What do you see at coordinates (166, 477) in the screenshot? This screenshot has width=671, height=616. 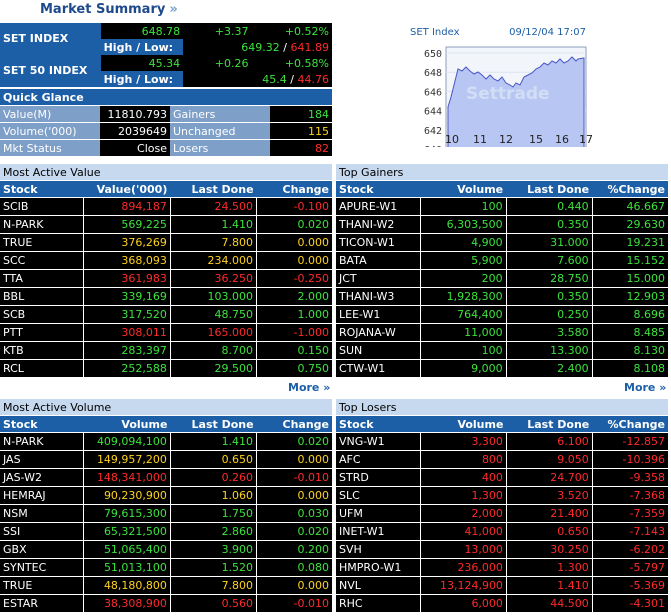 I see `table-row: JAS-W2 148,341,000 0.260 -0.010` at bounding box center [166, 477].